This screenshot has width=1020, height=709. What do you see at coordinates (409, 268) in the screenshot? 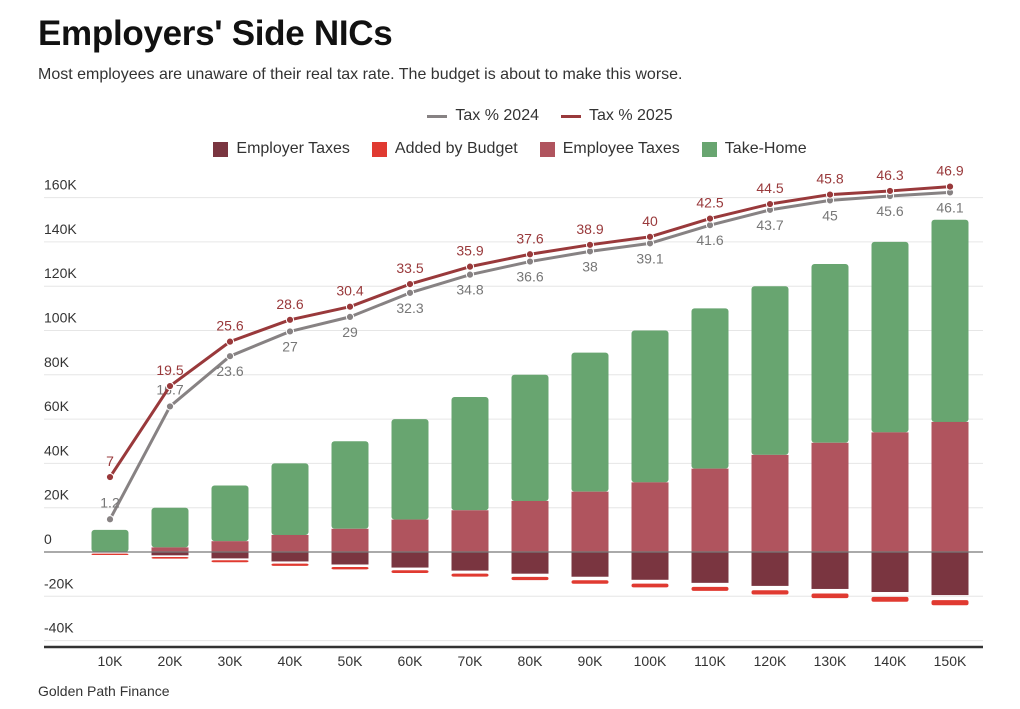
I see `data-label: 33.5` at bounding box center [409, 268].